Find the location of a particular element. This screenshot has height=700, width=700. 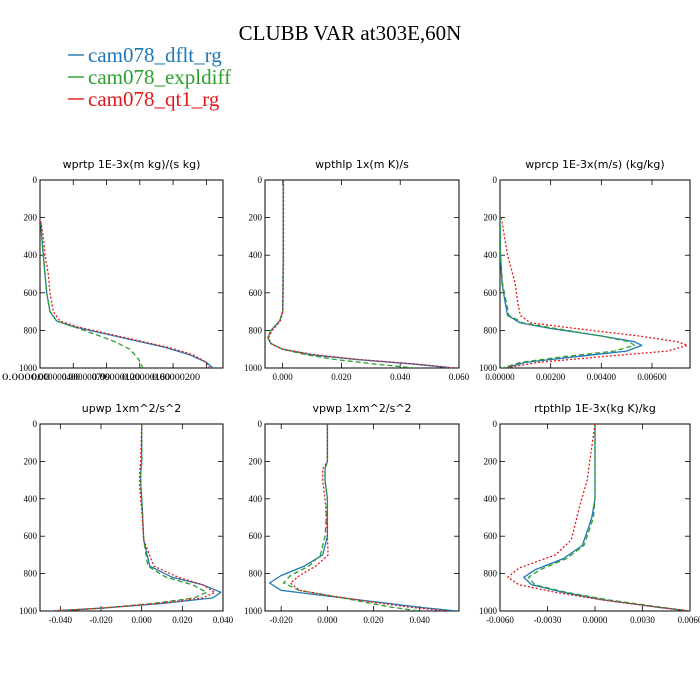

ytick-label-4-4: 800 is located at coordinates (256, 574).